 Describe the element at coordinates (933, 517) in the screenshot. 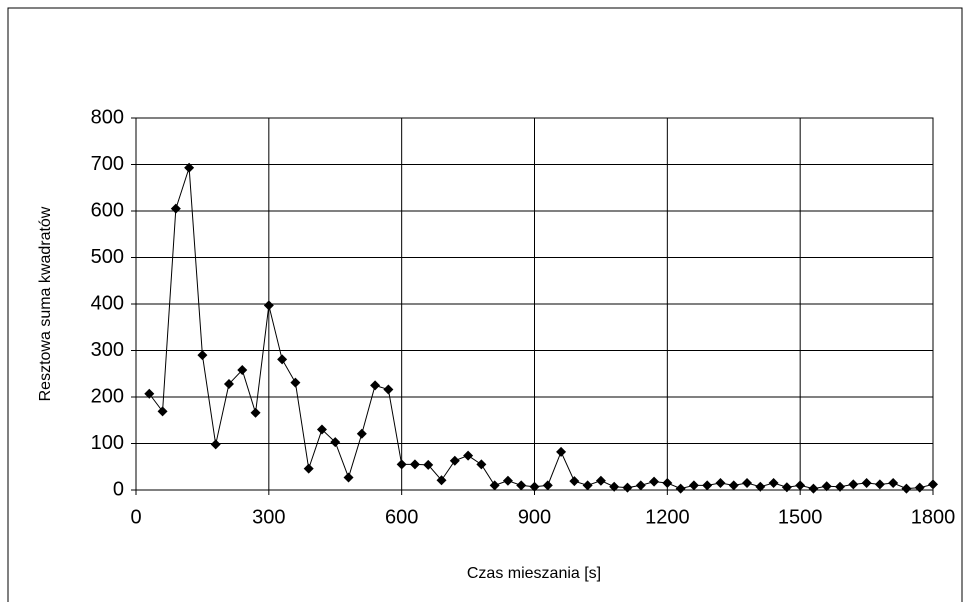

I see `x-tick-label: 1800` at that location.